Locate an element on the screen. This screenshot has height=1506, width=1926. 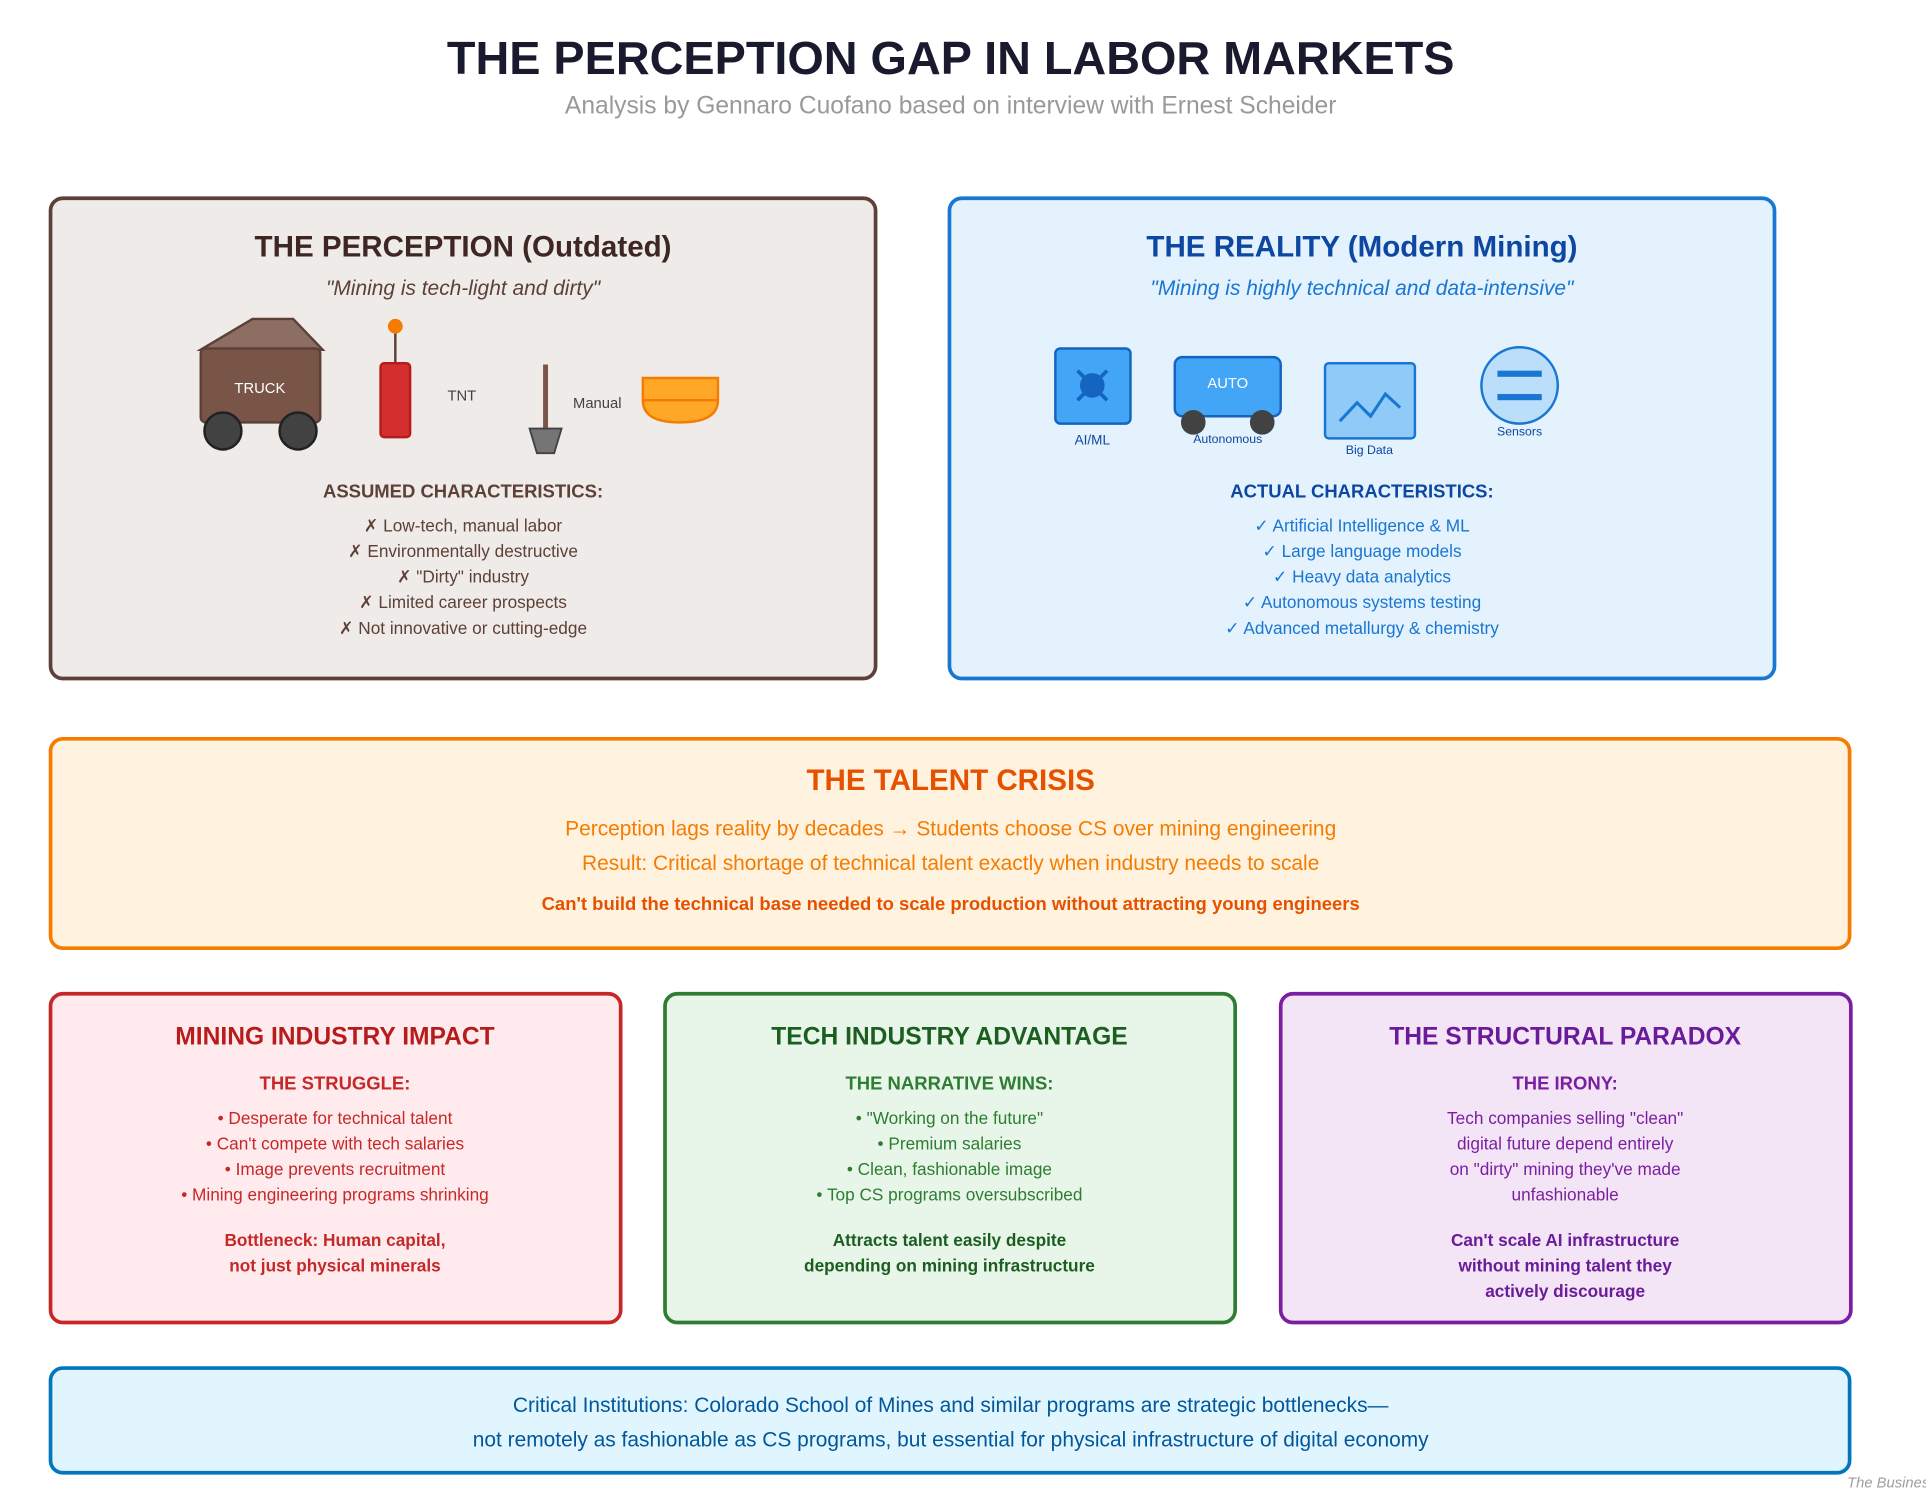
icon-label: Sensors is located at coordinates (1519, 431).